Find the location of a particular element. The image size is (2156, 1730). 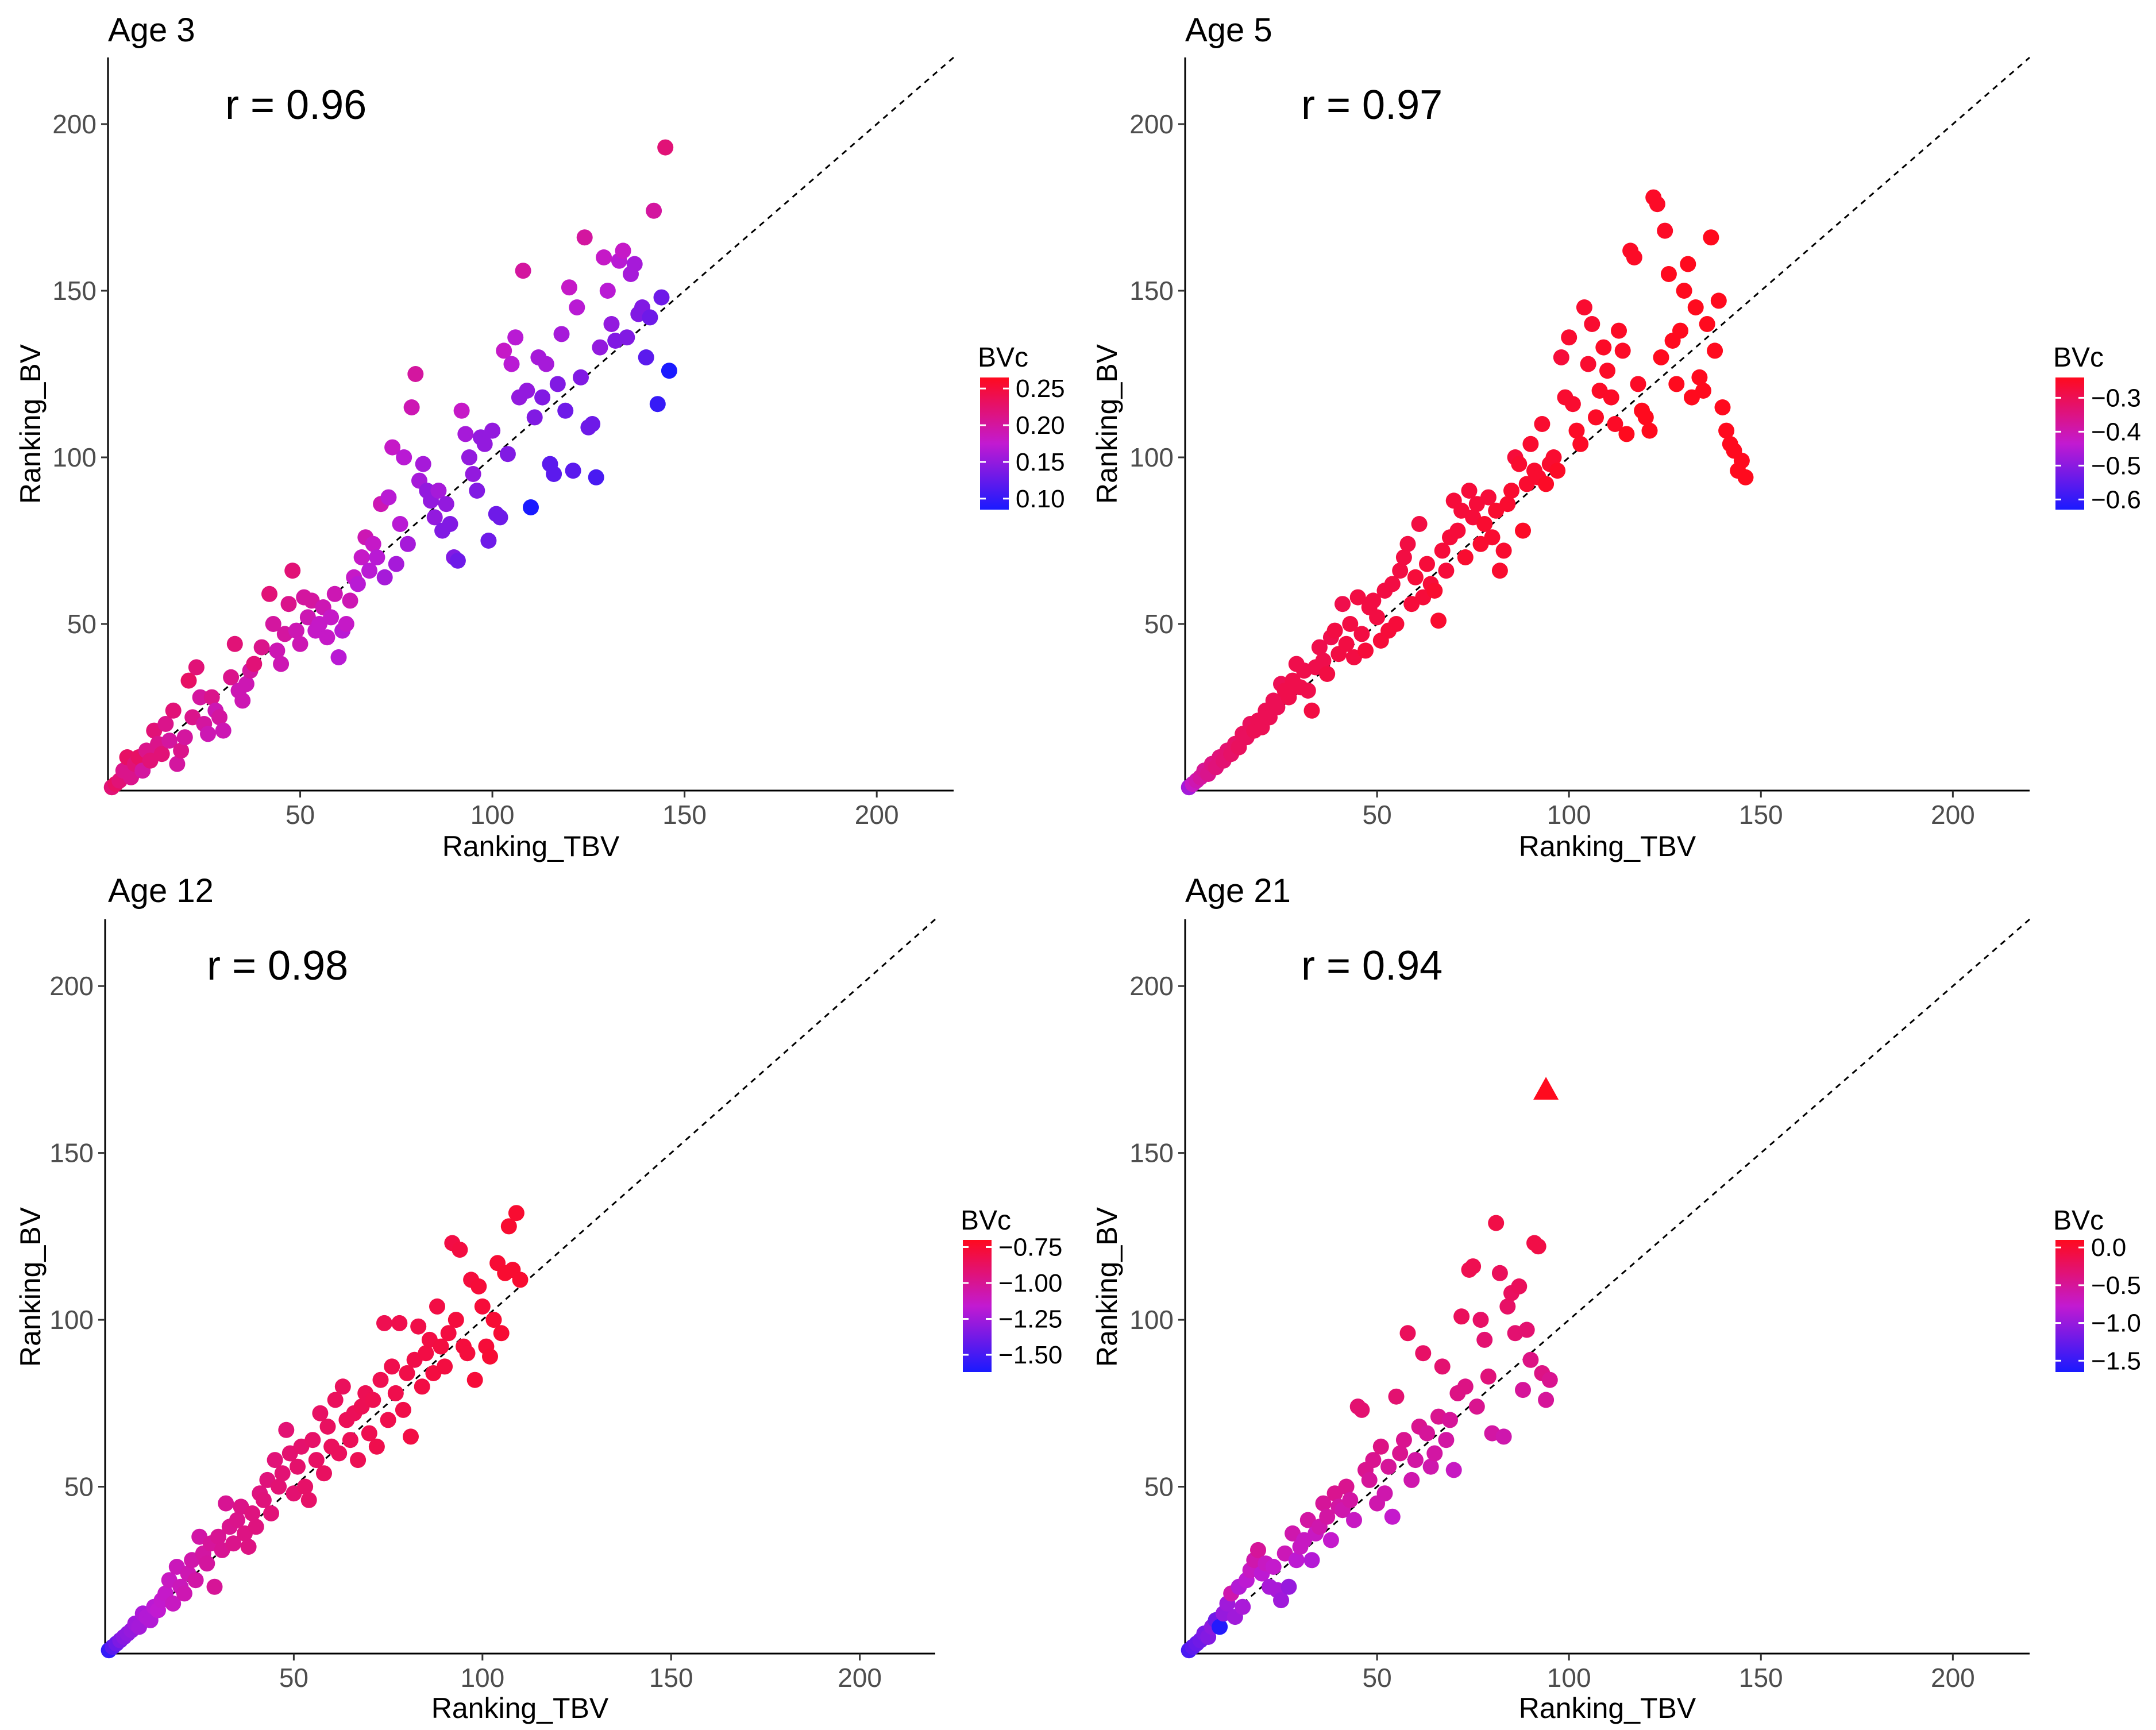

legend-tick-label: 0.10 is located at coordinates (1040, 499).